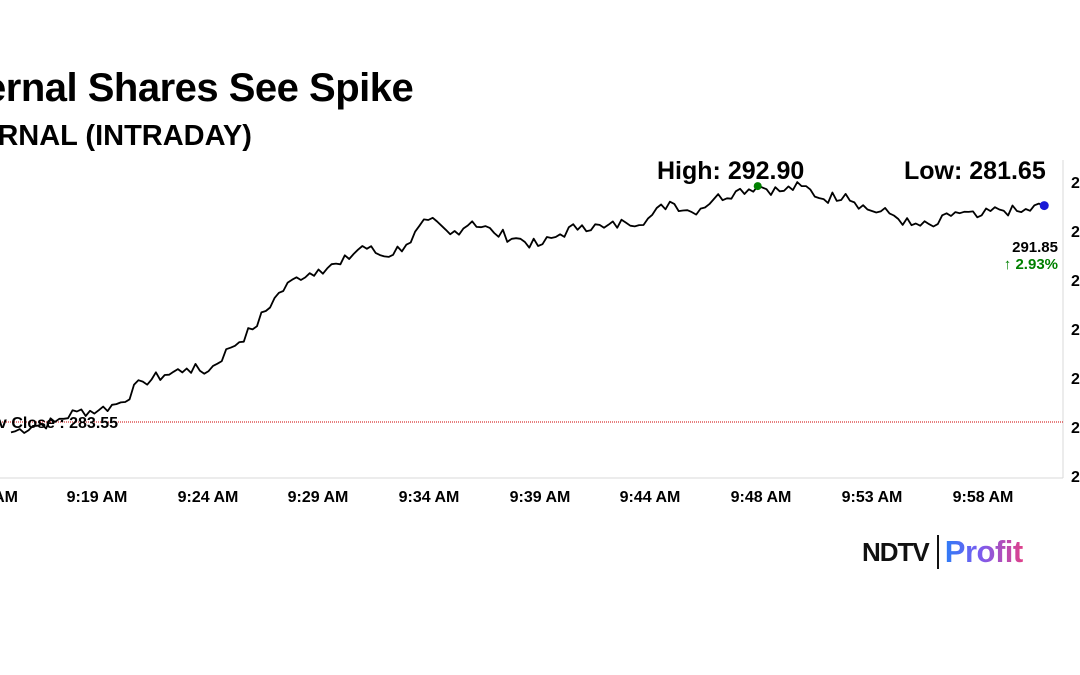  Describe the element at coordinates (942, 552) in the screenshot. I see `ndtv-profit-logo: NDTV Profit` at that location.